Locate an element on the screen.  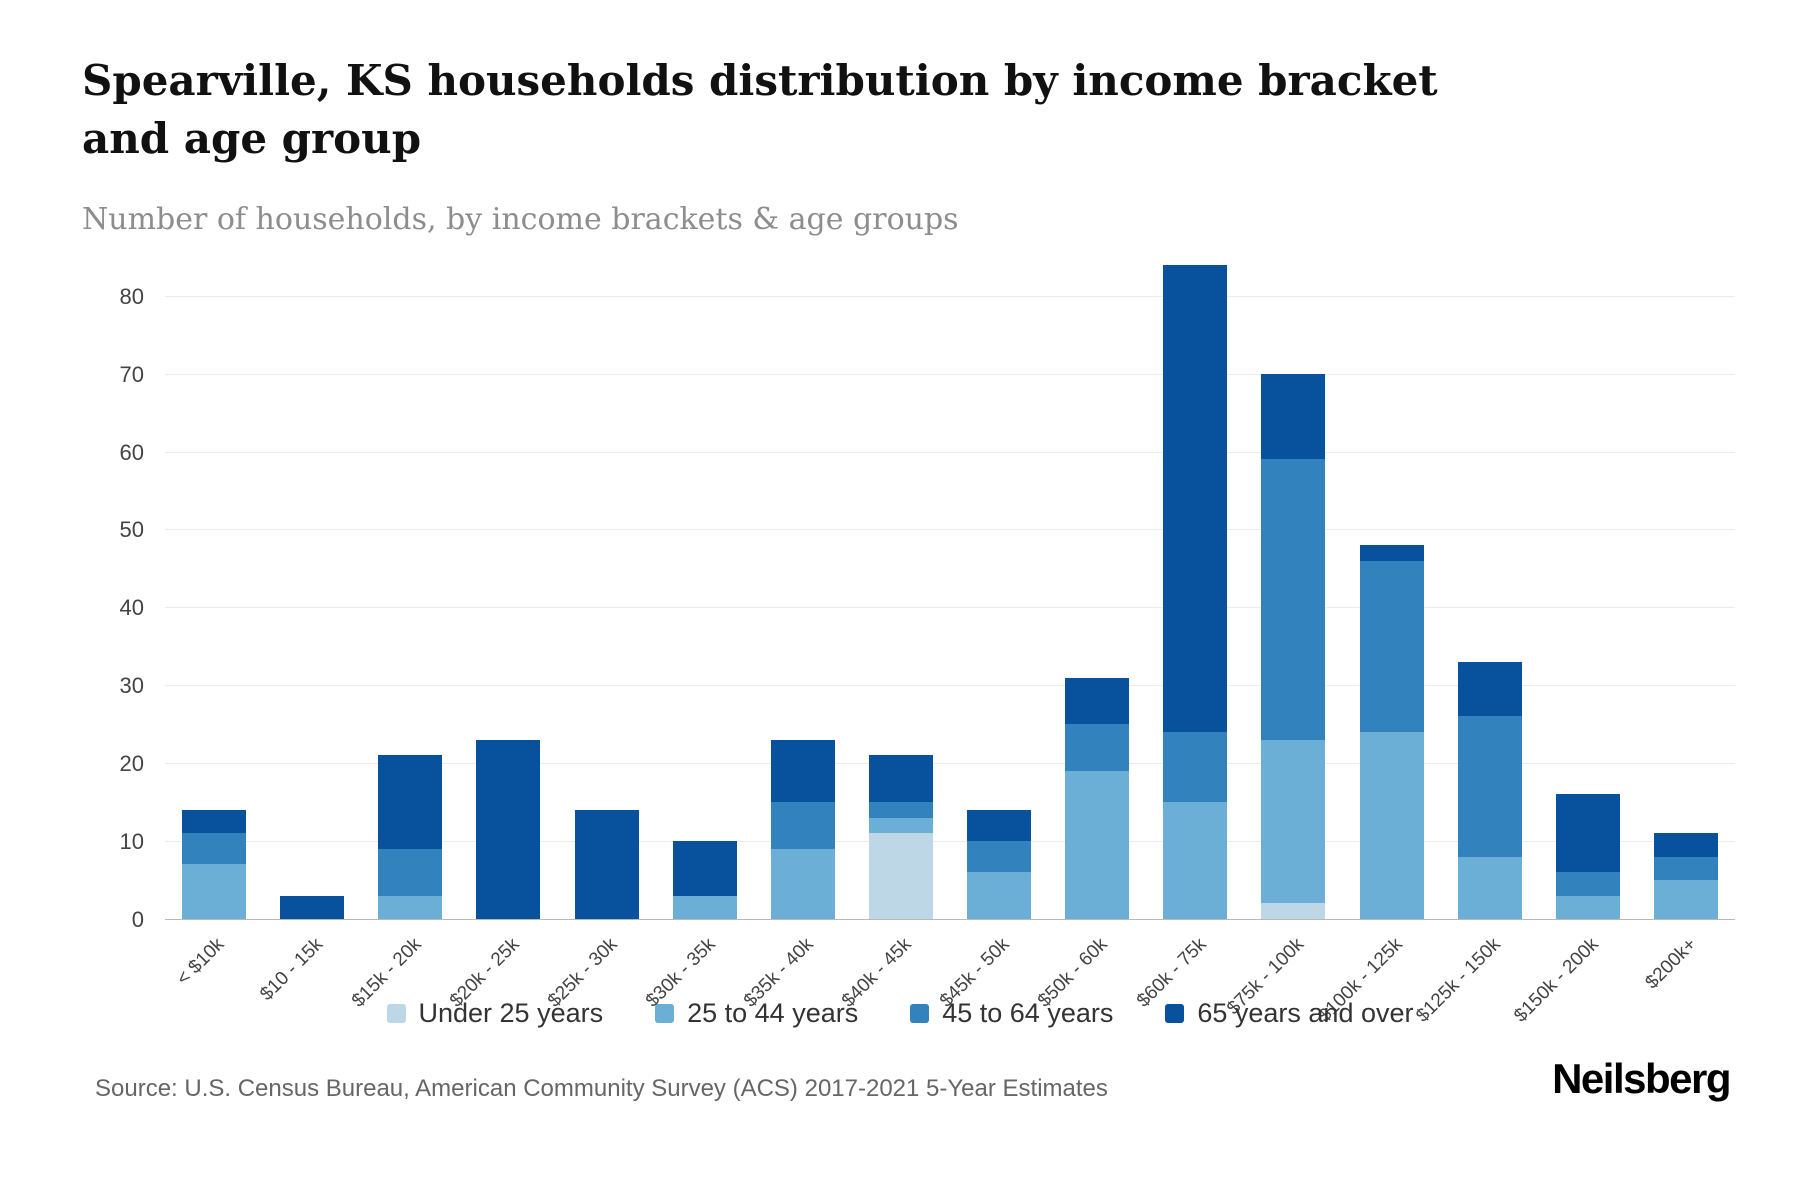
bar-column: $30k - 35k is located at coordinates (698, 631).